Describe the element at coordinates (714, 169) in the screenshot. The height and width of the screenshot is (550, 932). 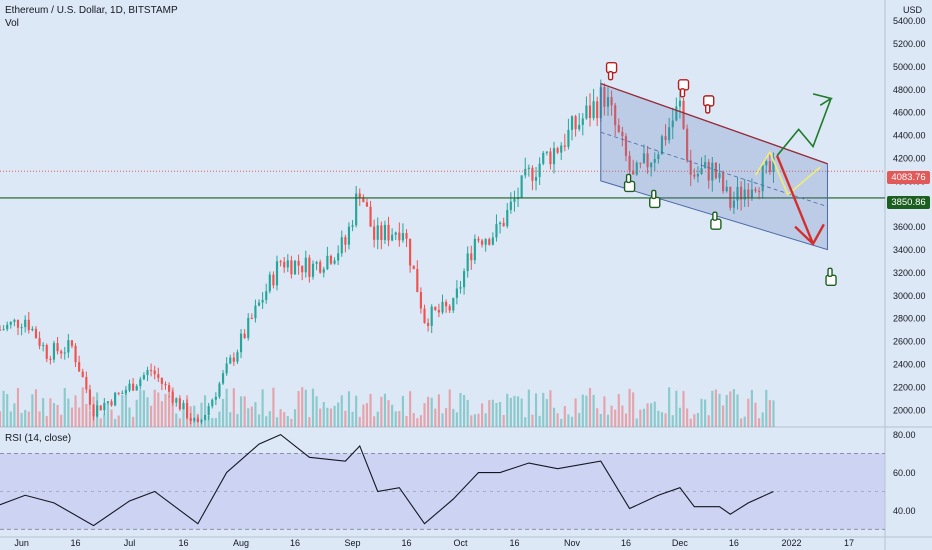
I see `channel-midline` at that location.